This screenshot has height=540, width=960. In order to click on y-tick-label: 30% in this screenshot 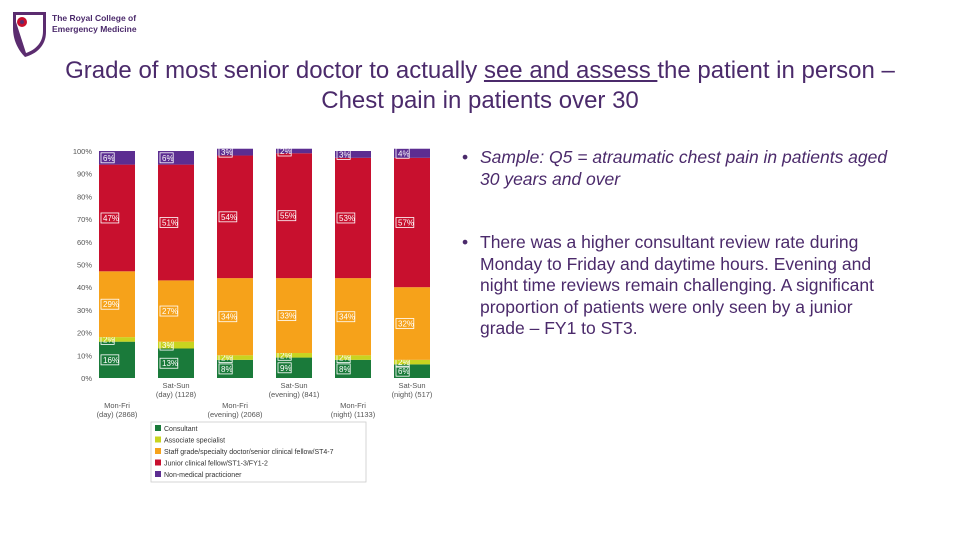, I will do `click(84, 310)`.